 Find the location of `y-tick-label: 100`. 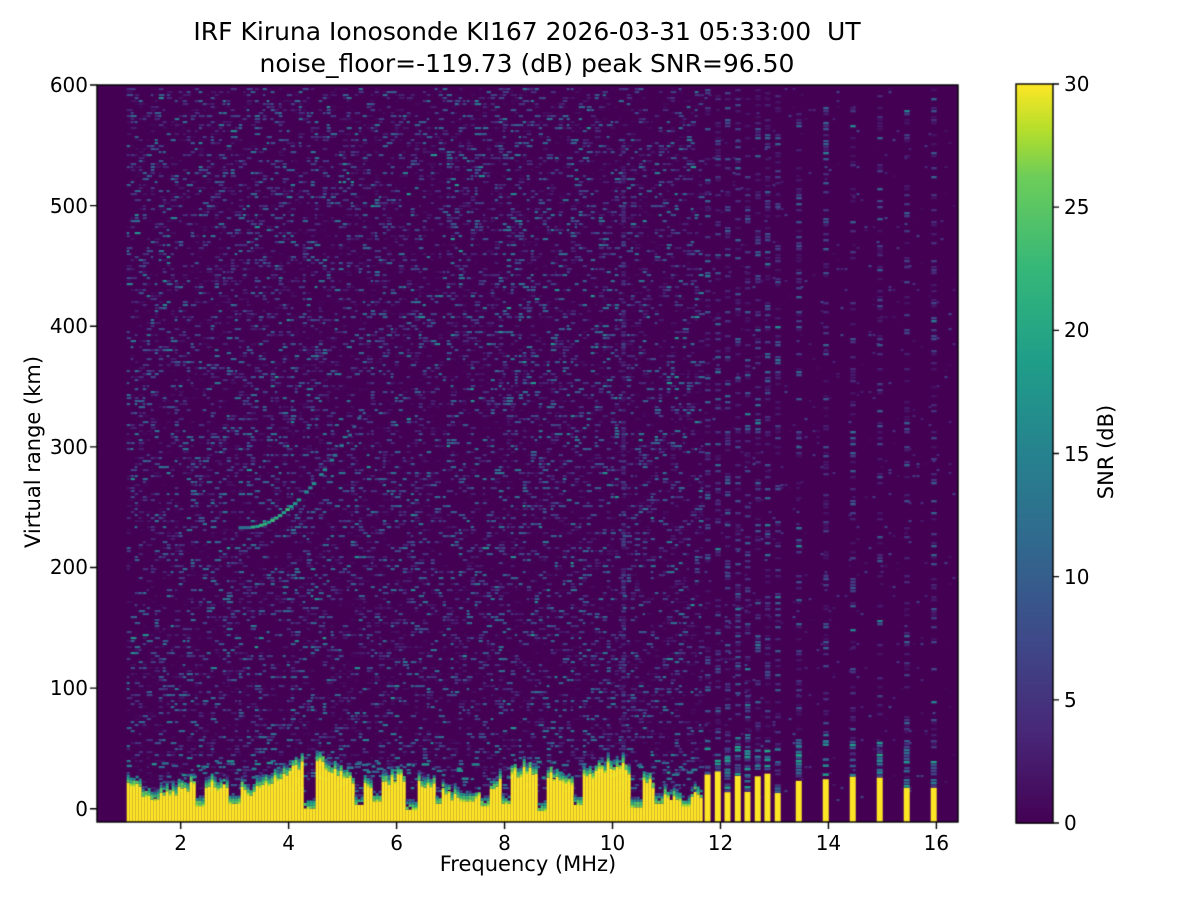

y-tick-label: 100 is located at coordinates (68, 688).